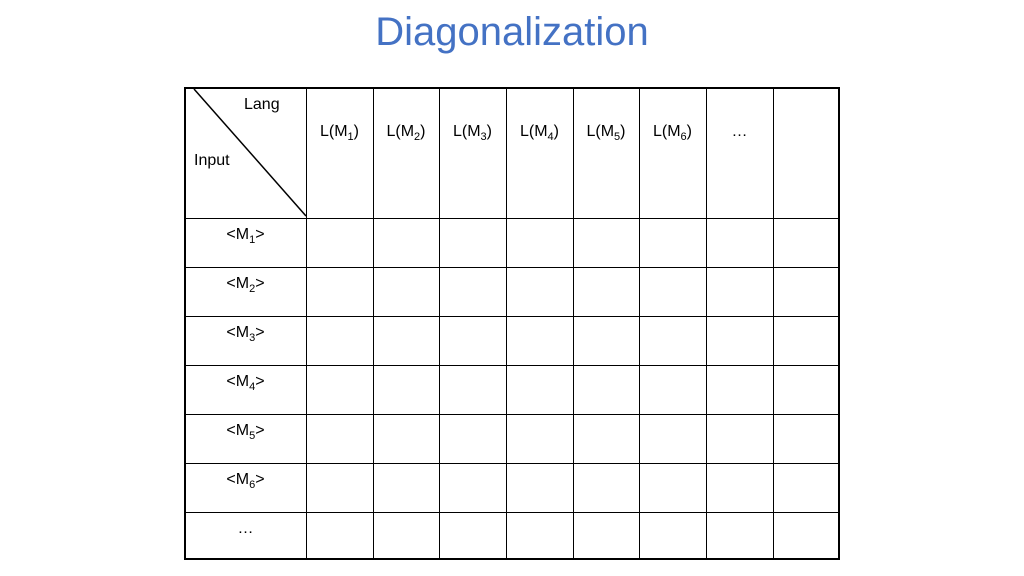 The width and height of the screenshot is (1024, 576). I want to click on row-header: <M1>, so click(245, 236).